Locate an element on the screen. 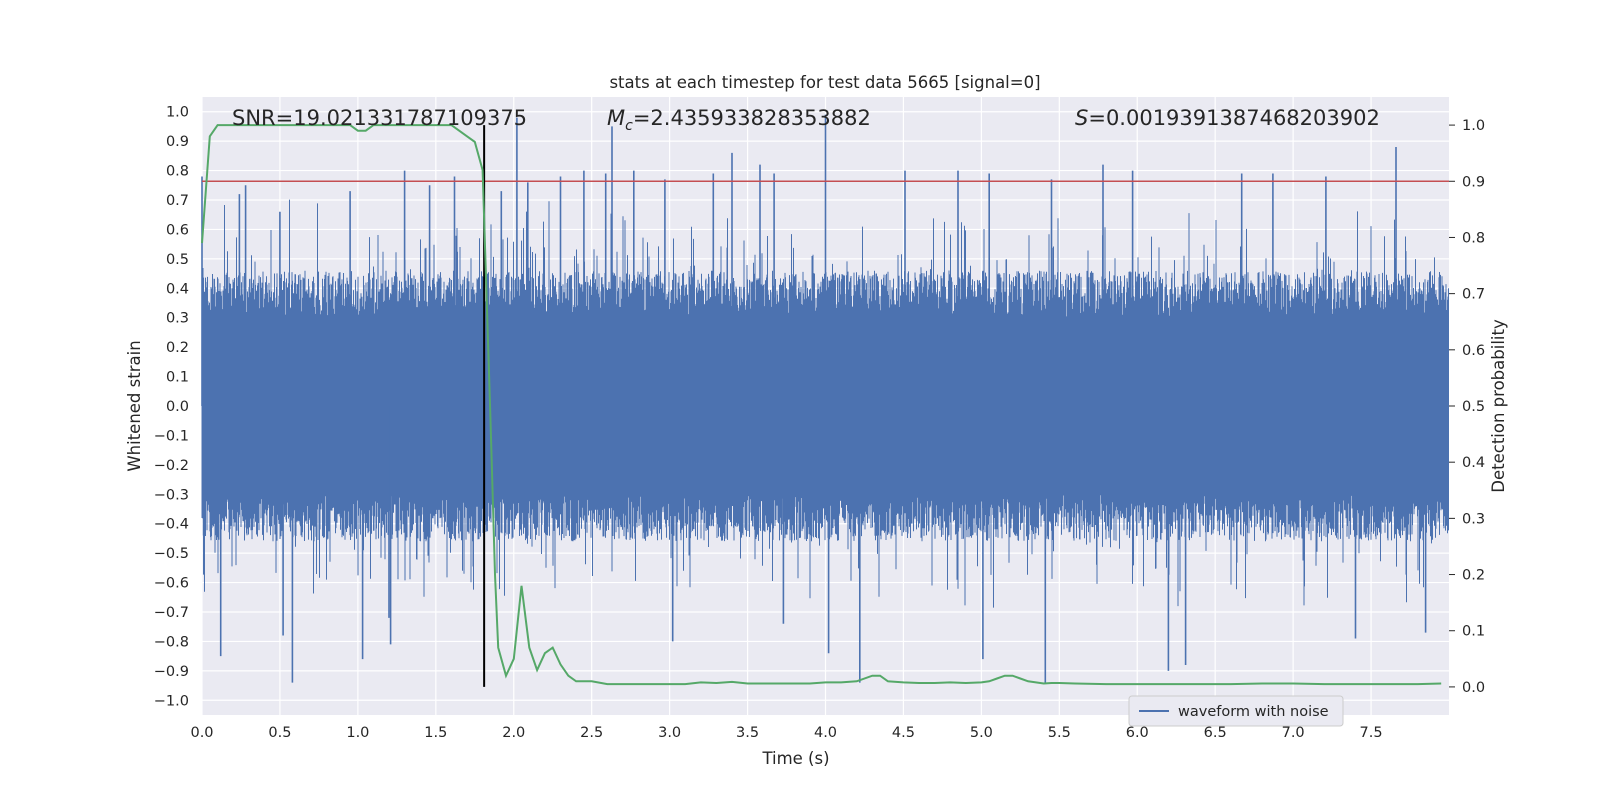 The image size is (1600, 800). y-tick-label: 1.0 is located at coordinates (177, 113).